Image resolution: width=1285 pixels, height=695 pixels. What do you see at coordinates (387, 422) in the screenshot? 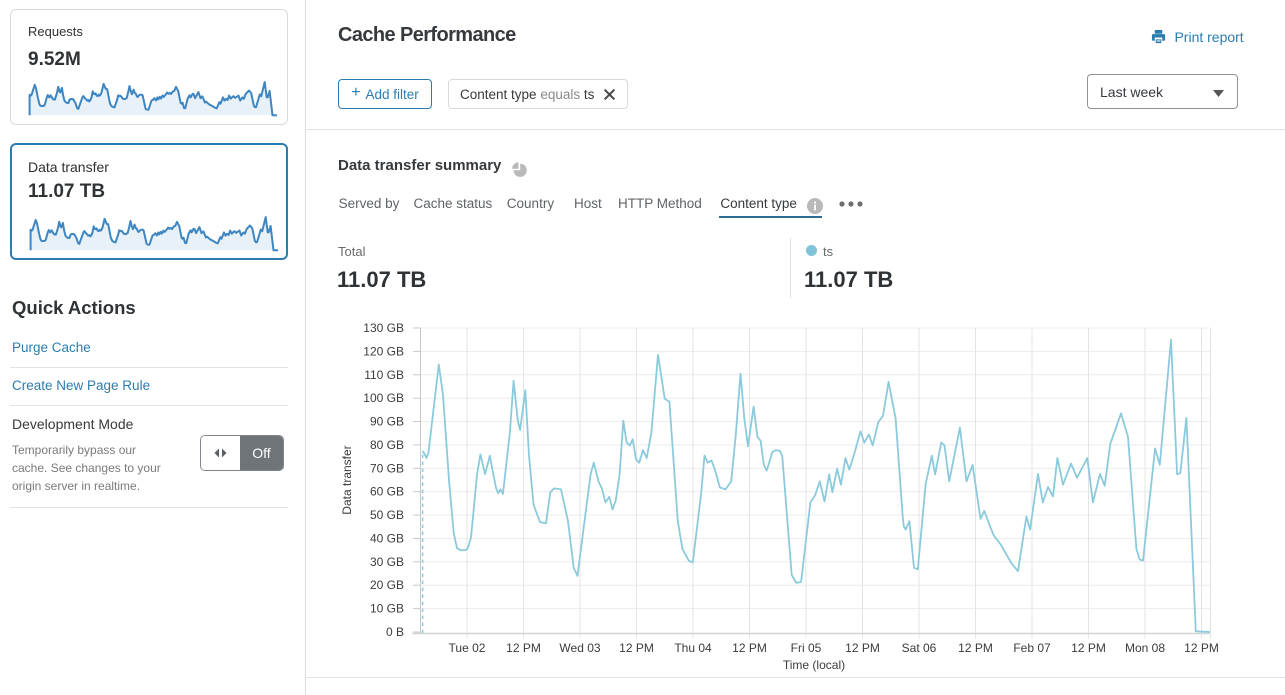
I see `svg-text: 90 GB` at bounding box center [387, 422].